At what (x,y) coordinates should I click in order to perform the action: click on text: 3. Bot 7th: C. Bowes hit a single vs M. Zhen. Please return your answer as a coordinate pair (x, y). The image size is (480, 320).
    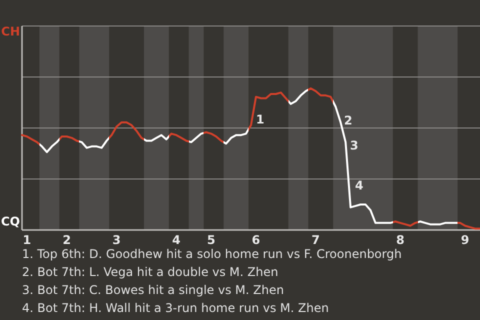
    Looking at the image, I should click on (153, 290).